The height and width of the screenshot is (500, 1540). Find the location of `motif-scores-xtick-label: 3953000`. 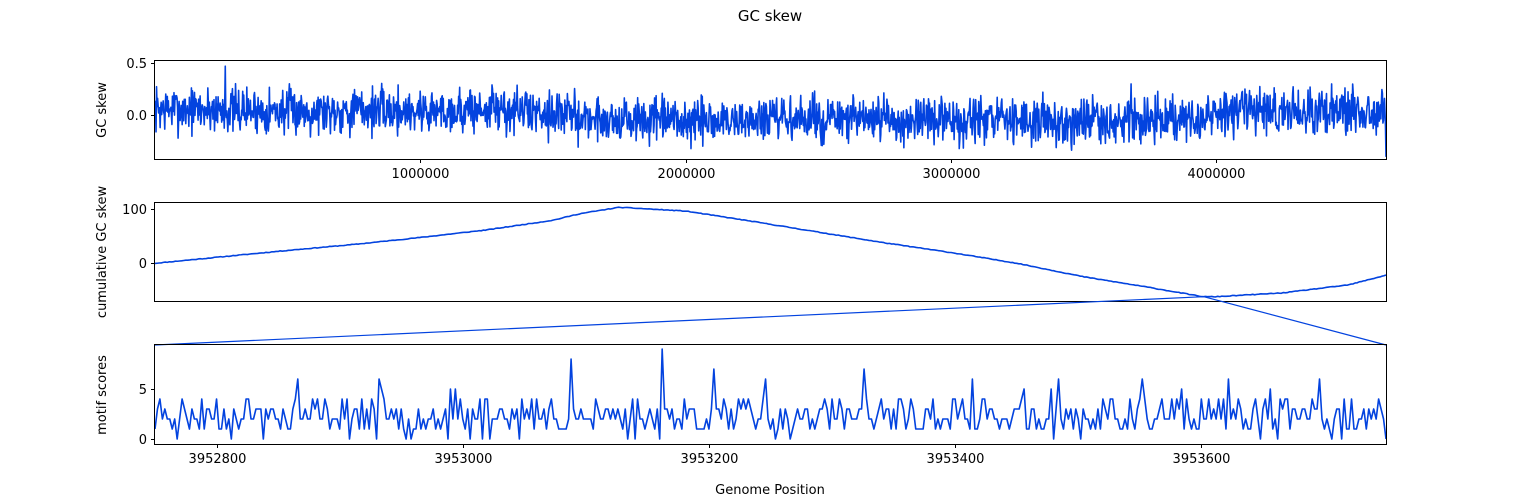

motif-scores-xtick-label: 3953000 is located at coordinates (464, 459).